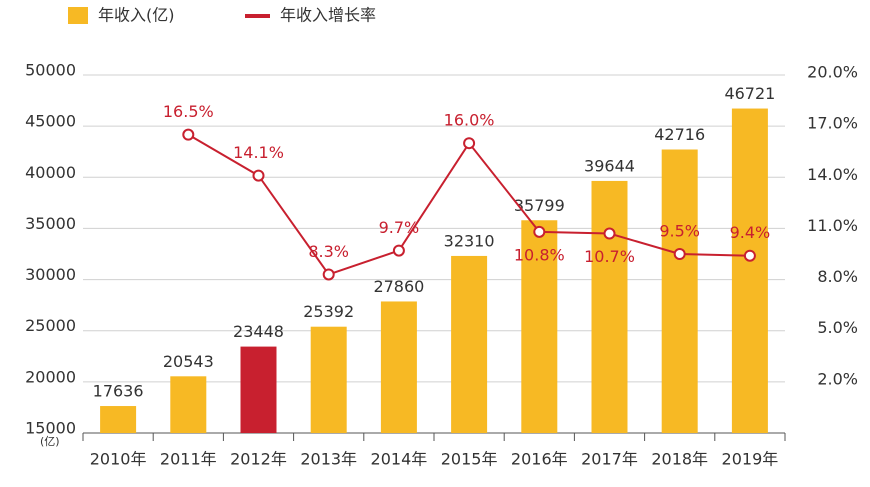 The image size is (870, 487). I want to click on y-tick-label: 25000, so click(50, 325).